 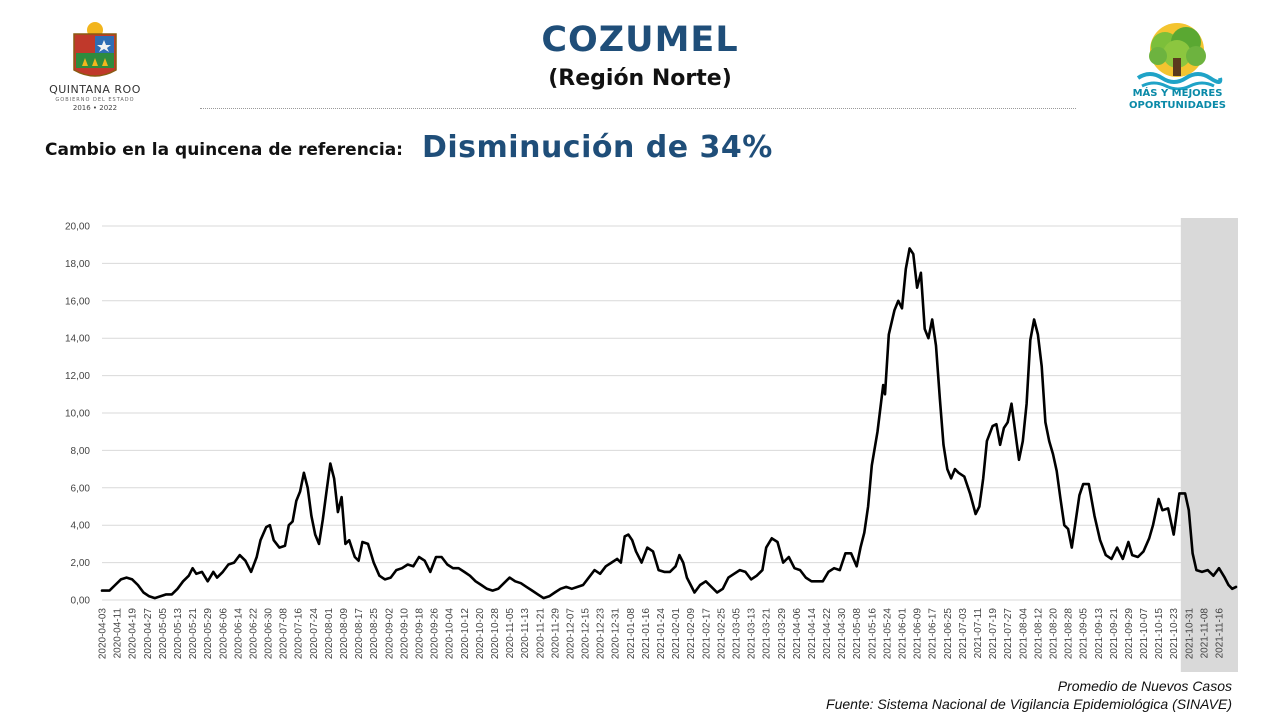 What do you see at coordinates (1023, 634) in the screenshot?
I see `x-tick-label: 2021-08-04` at bounding box center [1023, 634].